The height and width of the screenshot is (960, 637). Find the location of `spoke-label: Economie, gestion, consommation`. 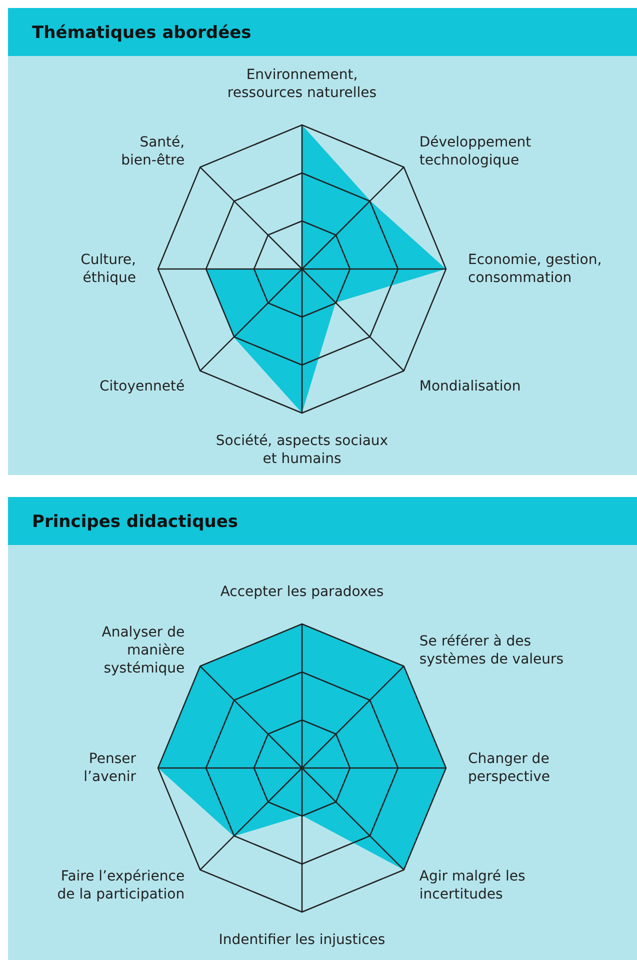

spoke-label: Economie, gestion, consommation is located at coordinates (535, 269).